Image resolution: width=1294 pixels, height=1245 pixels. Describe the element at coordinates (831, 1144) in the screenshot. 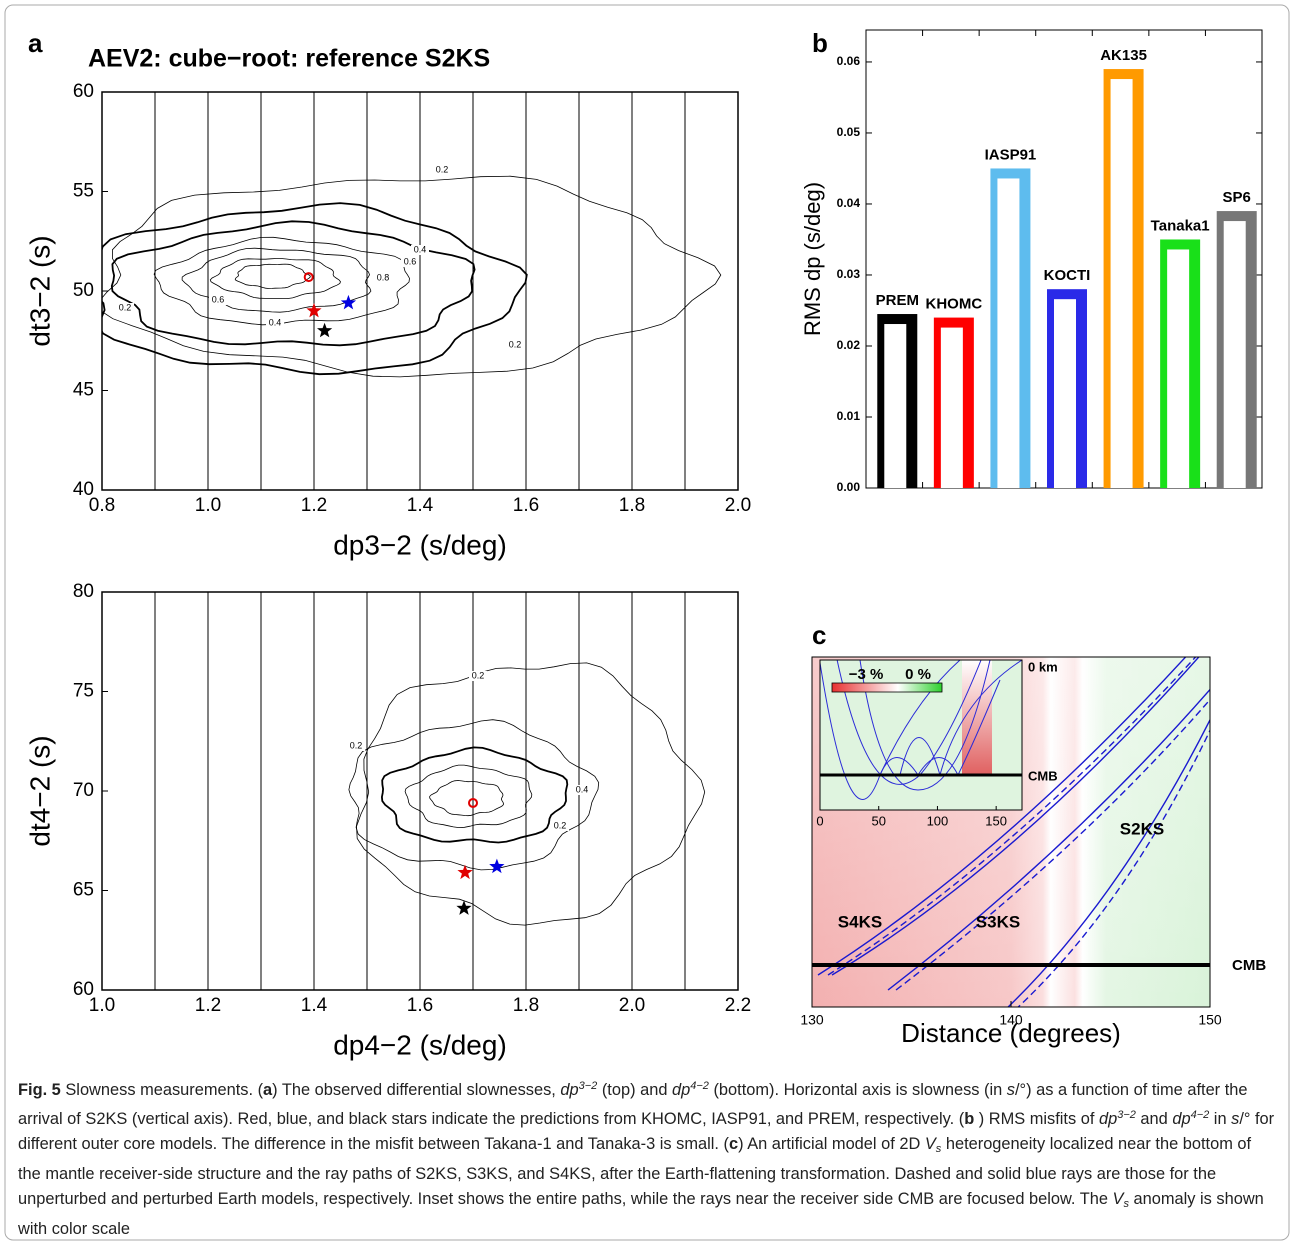

I see `caption-text: ) An artificial model of 2D` at that location.